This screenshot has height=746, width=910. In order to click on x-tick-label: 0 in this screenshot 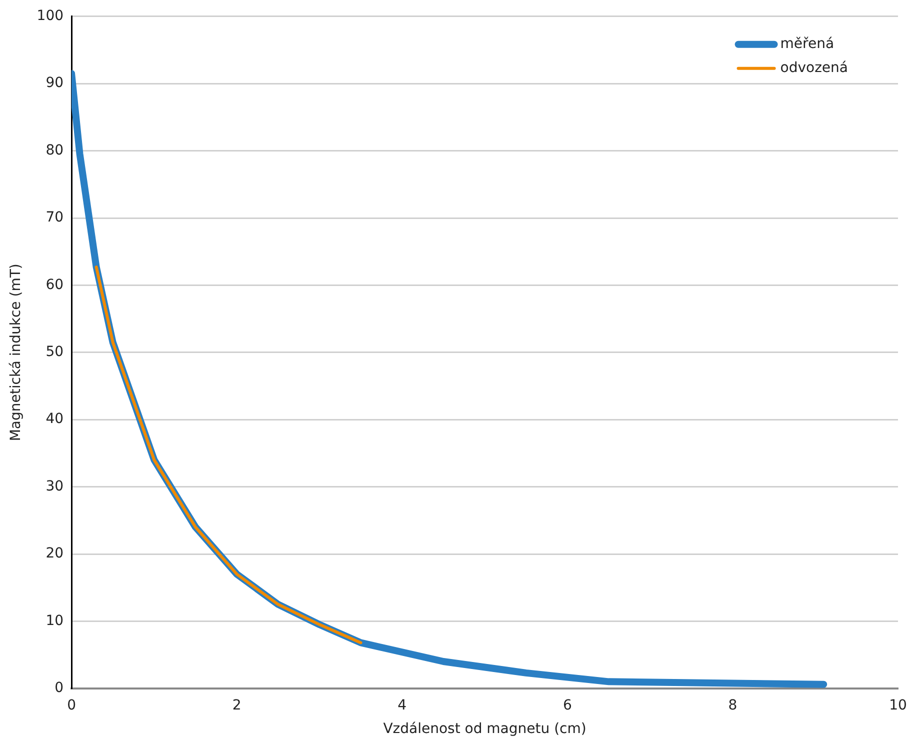, I will do `click(71, 705)`.